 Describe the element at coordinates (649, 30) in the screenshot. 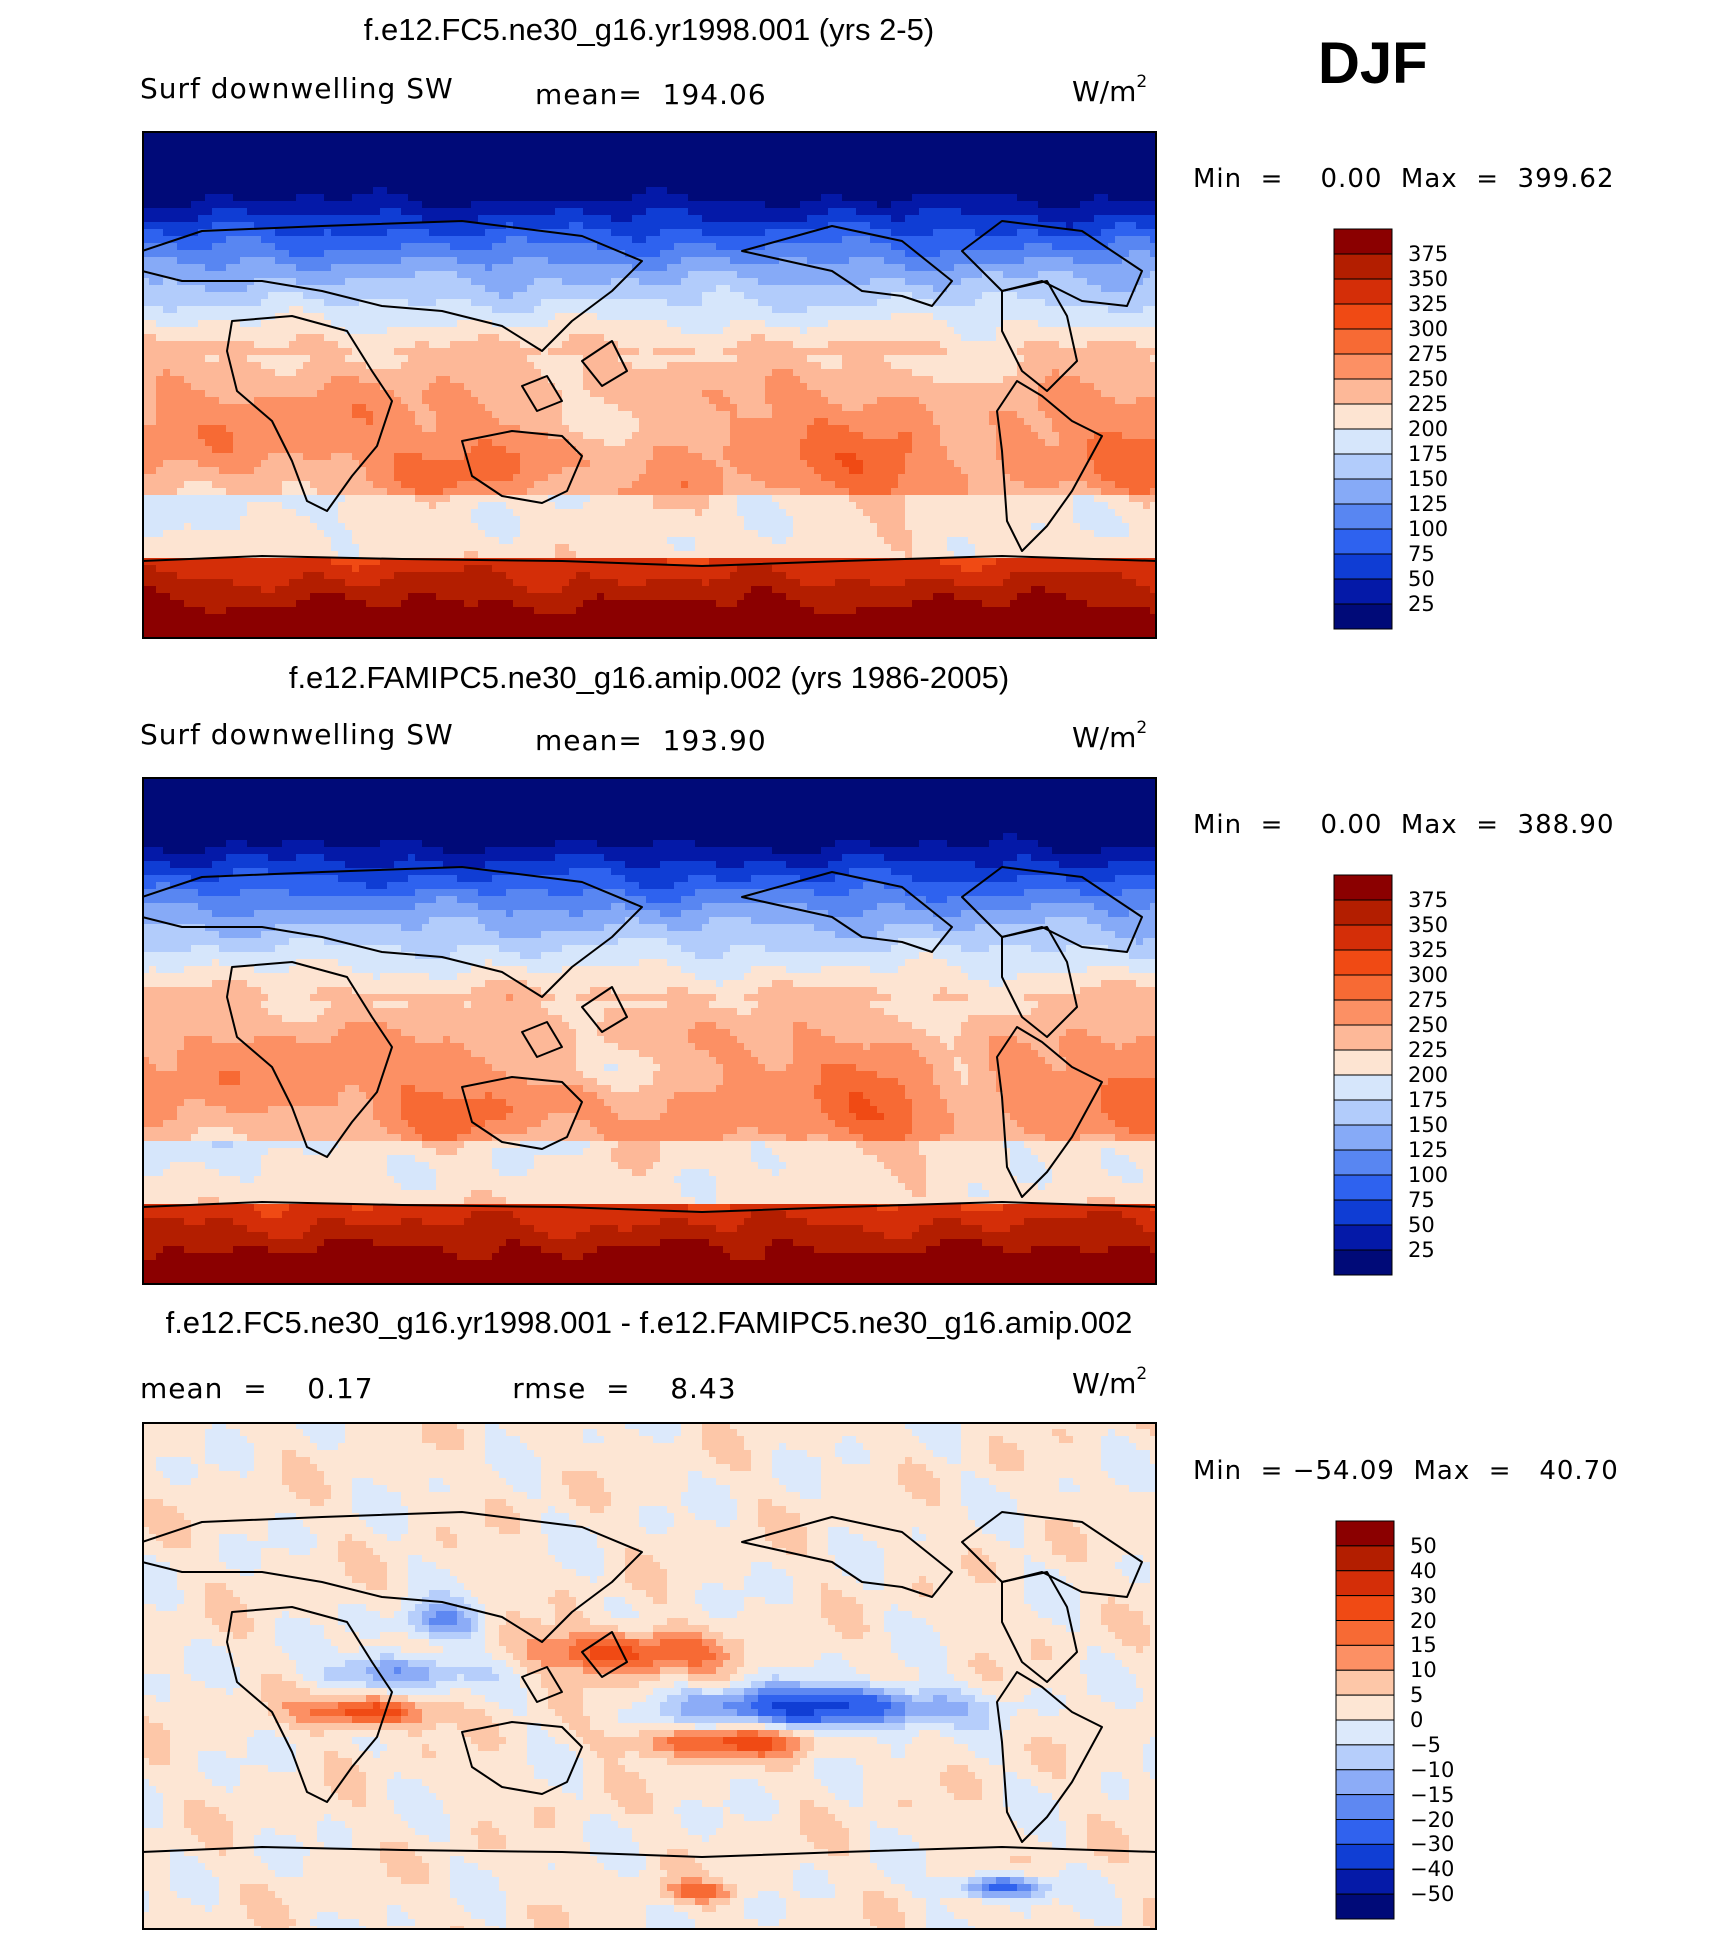

I see `panel-title: f.e12.FC5.ne30_g16.yr1998.001 (yrs 2-5)` at that location.